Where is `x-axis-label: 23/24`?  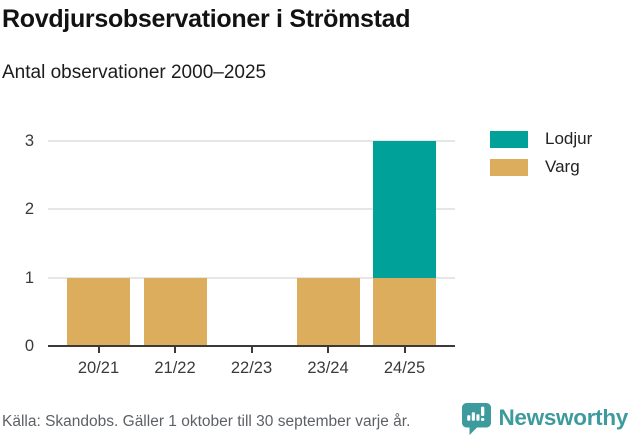 x-axis-label: 23/24 is located at coordinates (328, 368).